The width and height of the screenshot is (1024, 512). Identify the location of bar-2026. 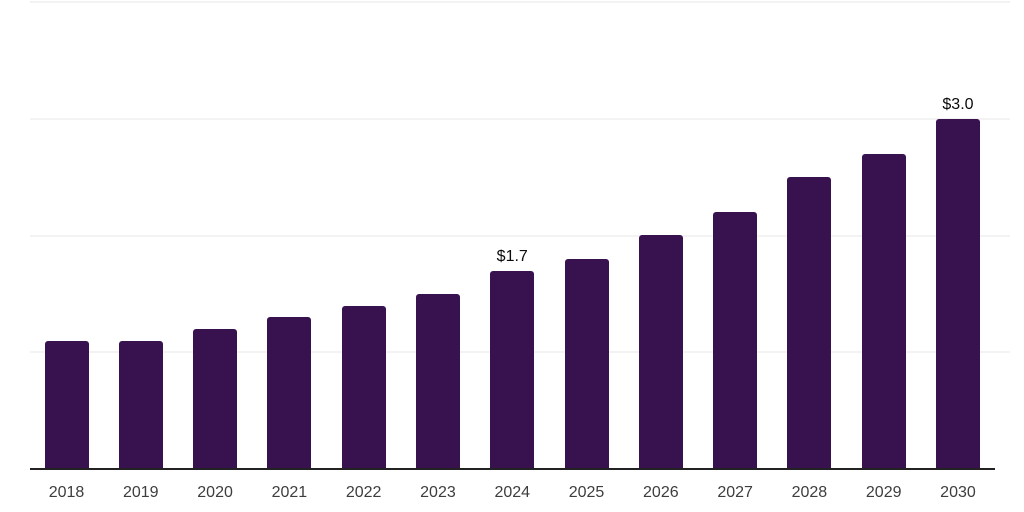
(660, 352).